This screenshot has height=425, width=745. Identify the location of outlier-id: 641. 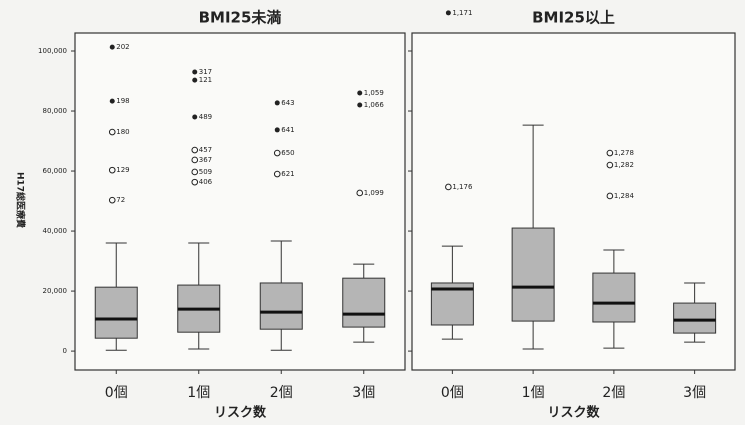
(287, 130).